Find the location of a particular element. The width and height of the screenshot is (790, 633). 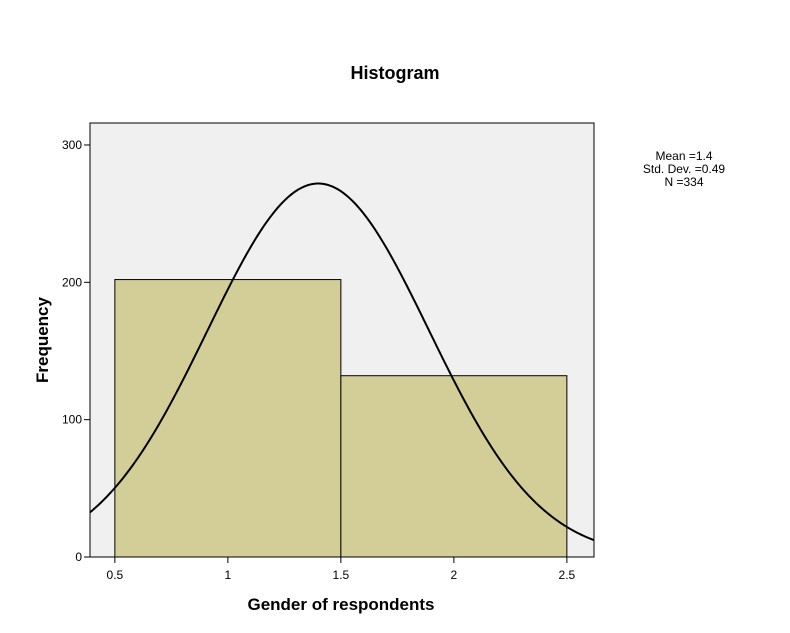

x-tick-label: 1 is located at coordinates (228, 575).